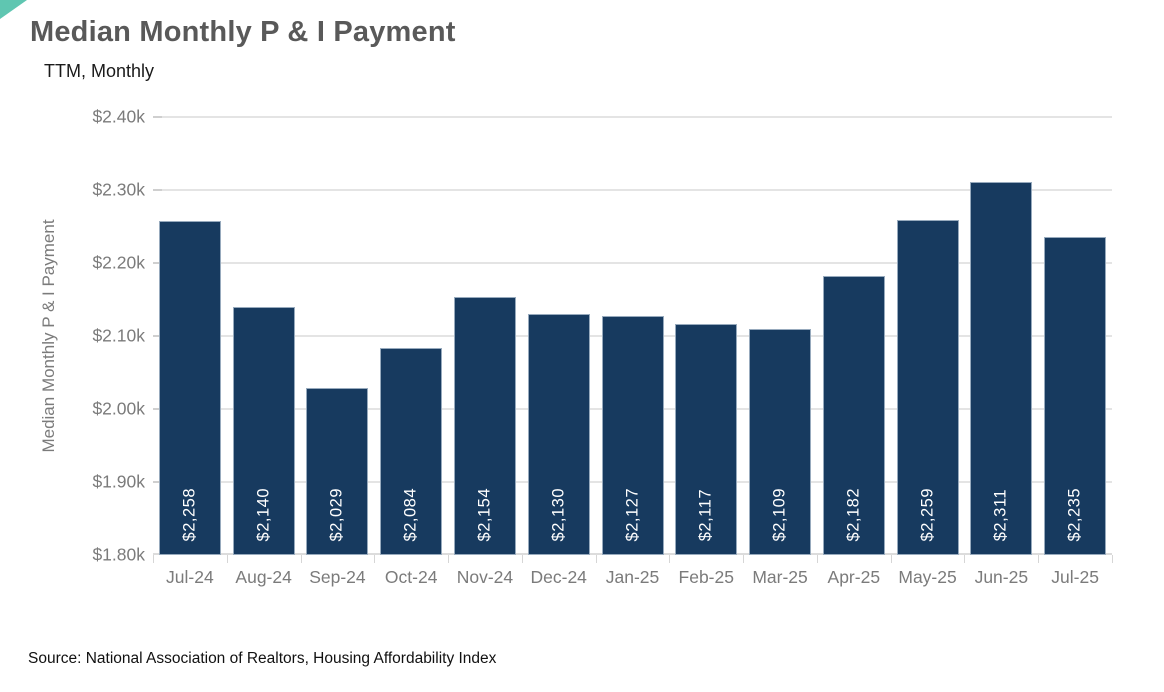 Image resolution: width=1164 pixels, height=692 pixels. What do you see at coordinates (411, 451) in the screenshot?
I see `bar-Oct-24: $2,084` at bounding box center [411, 451].